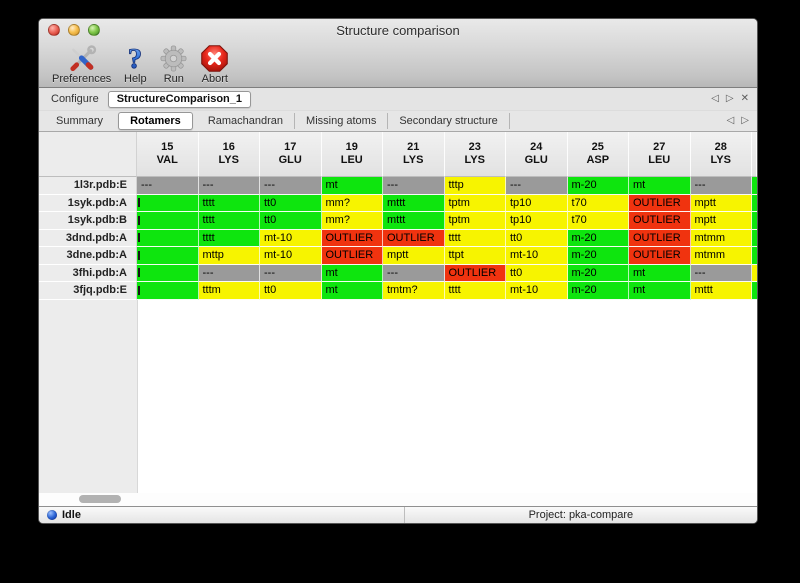  Describe the element at coordinates (229, 291) in the screenshot. I see `table-cell: tttm` at that location.